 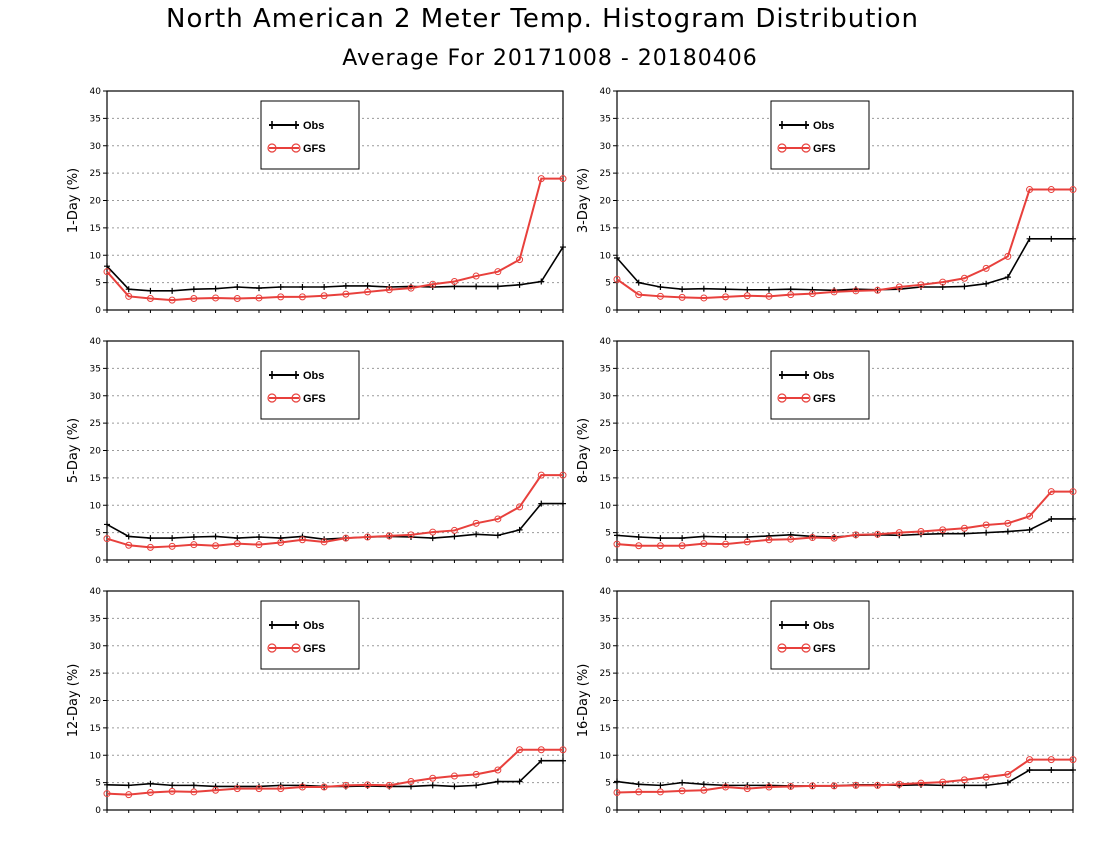 What do you see at coordinates (608, 311) in the screenshot?
I see `y-tick-label: 0` at bounding box center [608, 311].